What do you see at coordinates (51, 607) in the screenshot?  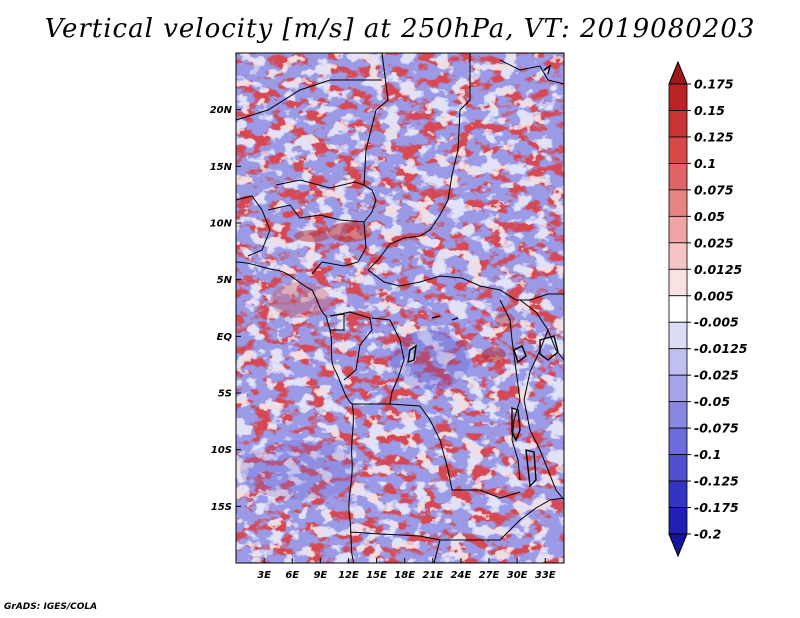 I see `grads-credit: GrADS: IGES/COLA` at bounding box center [51, 607].